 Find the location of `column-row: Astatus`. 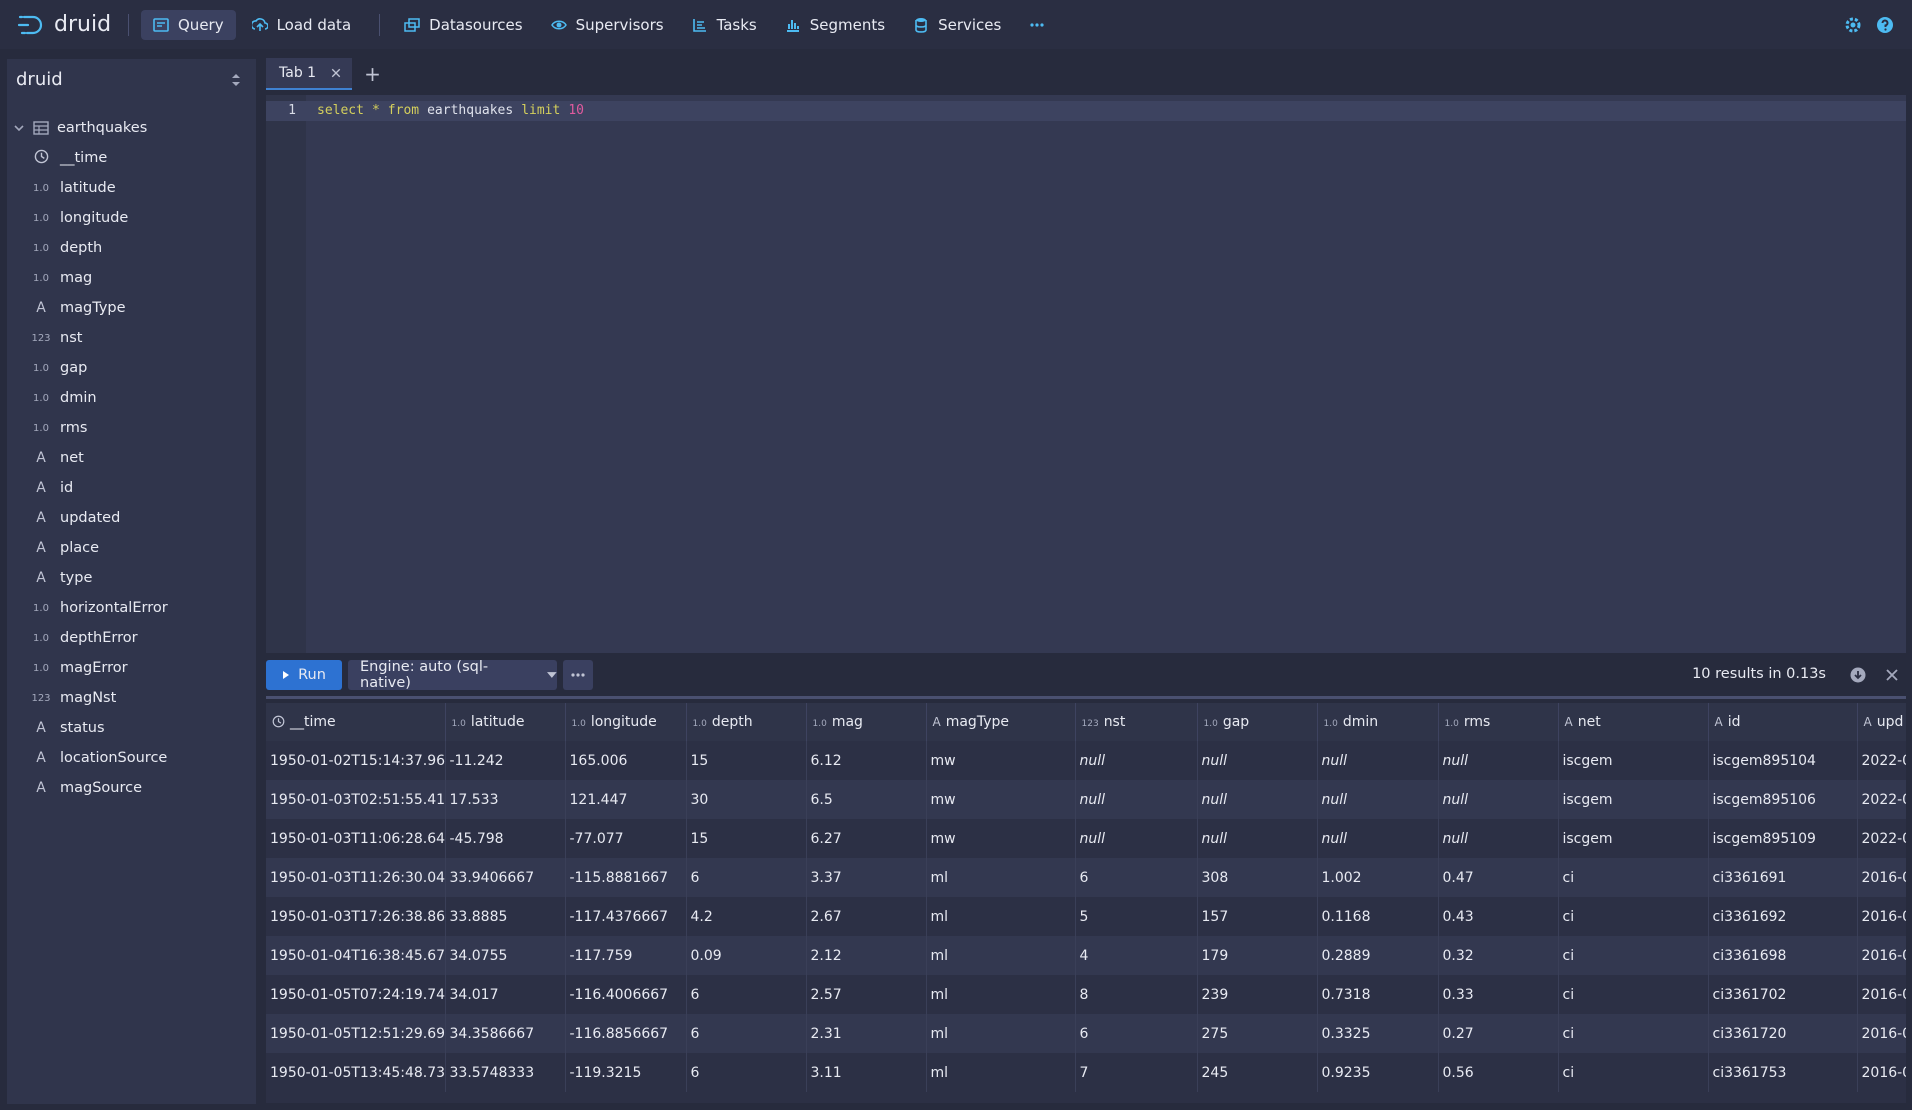

column-row: Astatus is located at coordinates (67, 728).